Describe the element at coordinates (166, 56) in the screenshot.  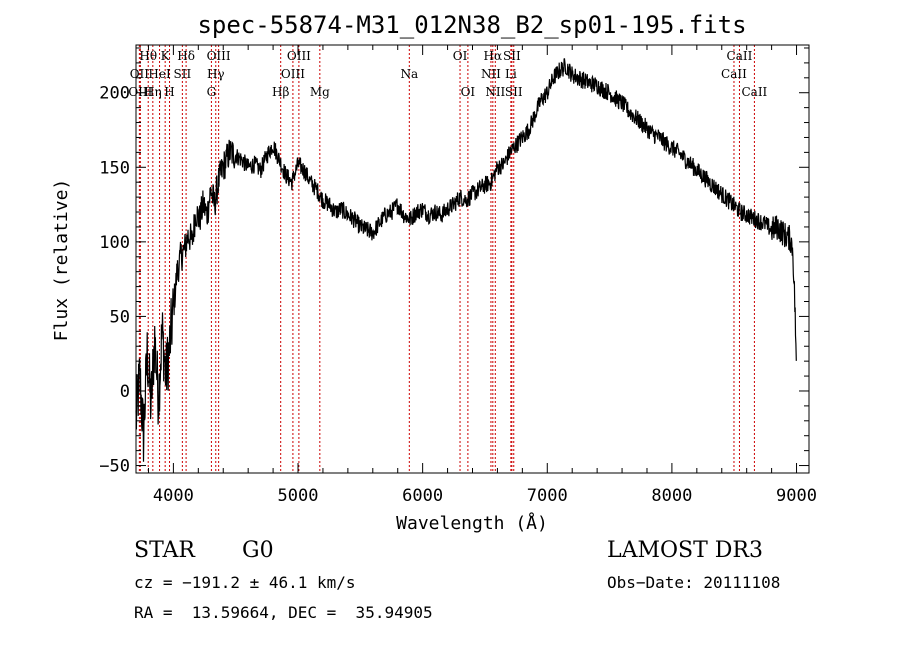
I see `line-label-5: K` at that location.